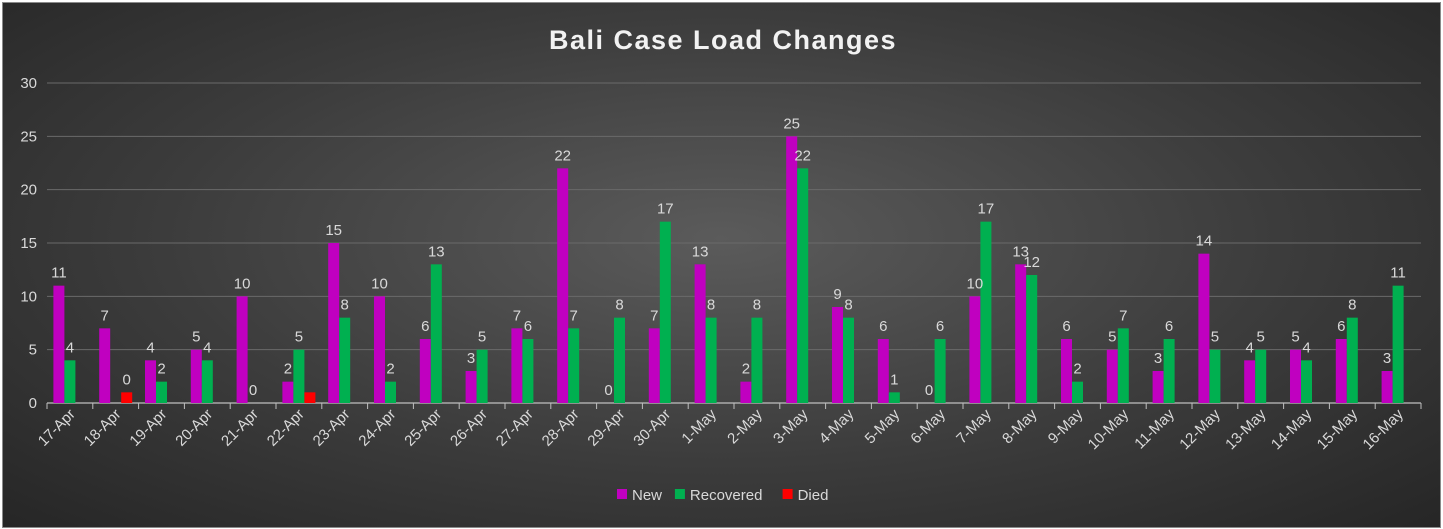  Describe the element at coordinates (723, 40) in the screenshot. I see `chart-title: Bali Case Load Changes` at that location.